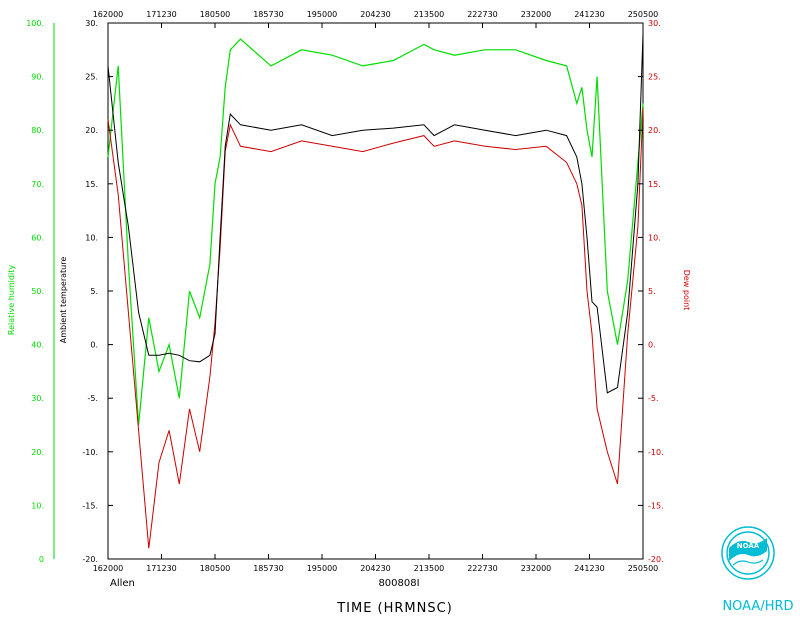 This screenshot has height=640, width=800. What do you see at coordinates (37, 77) in the screenshot?
I see `y-tick-label-rh: 90.` at bounding box center [37, 77].